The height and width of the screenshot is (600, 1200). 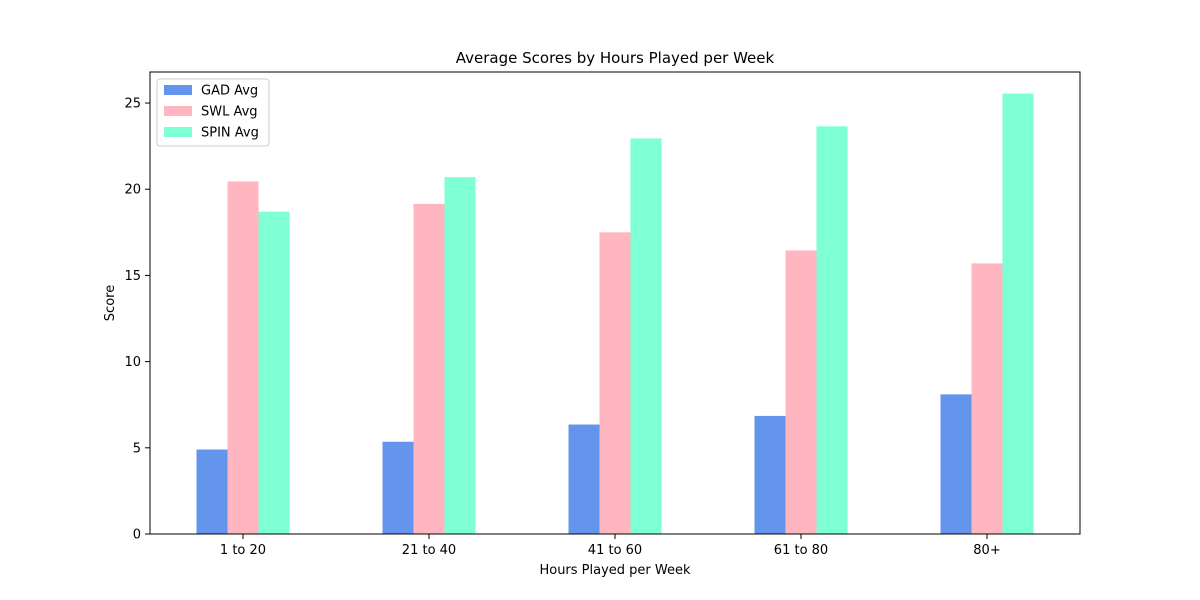 What do you see at coordinates (110, 303) in the screenshot?
I see `y-axis-title: Score` at bounding box center [110, 303].